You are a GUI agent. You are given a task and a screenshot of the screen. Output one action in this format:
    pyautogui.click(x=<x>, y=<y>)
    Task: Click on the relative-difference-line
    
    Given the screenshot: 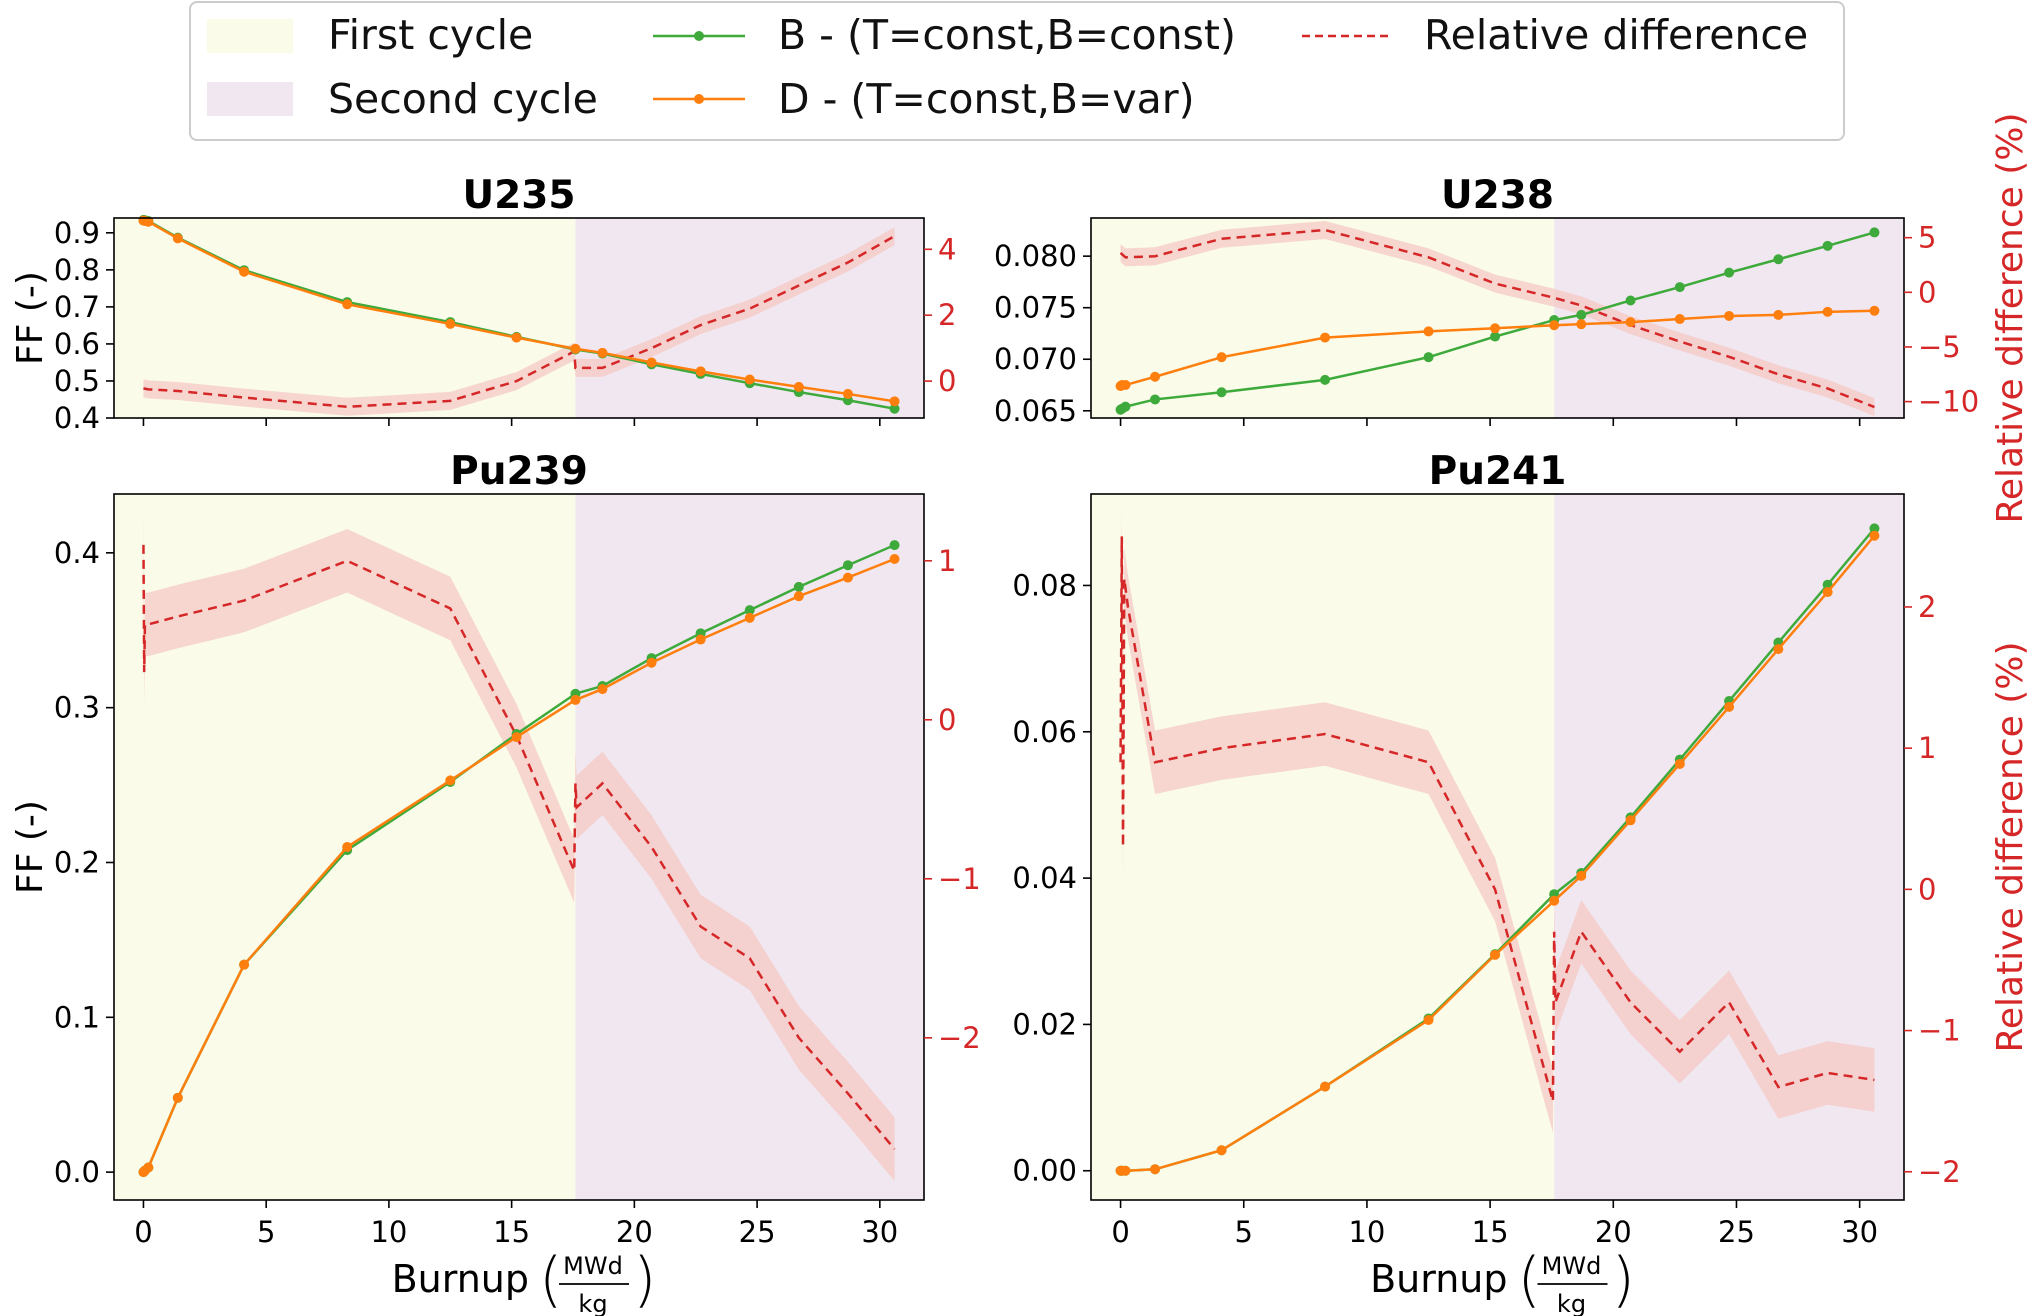 What is the action you would take?
    pyautogui.click(x=1497, y=318)
    